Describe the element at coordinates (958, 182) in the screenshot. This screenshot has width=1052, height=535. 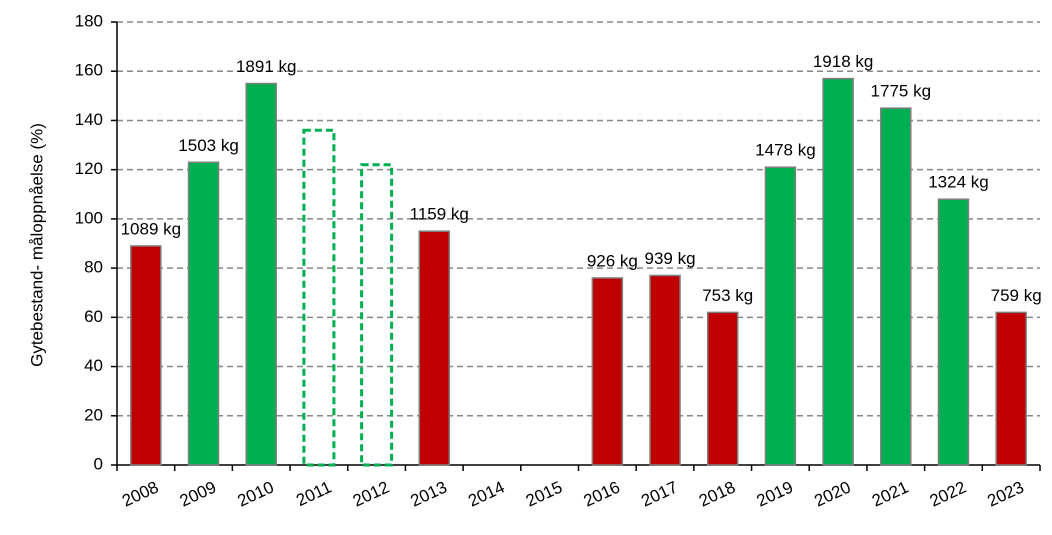
I see `bar-annotation: 1324 kg` at that location.